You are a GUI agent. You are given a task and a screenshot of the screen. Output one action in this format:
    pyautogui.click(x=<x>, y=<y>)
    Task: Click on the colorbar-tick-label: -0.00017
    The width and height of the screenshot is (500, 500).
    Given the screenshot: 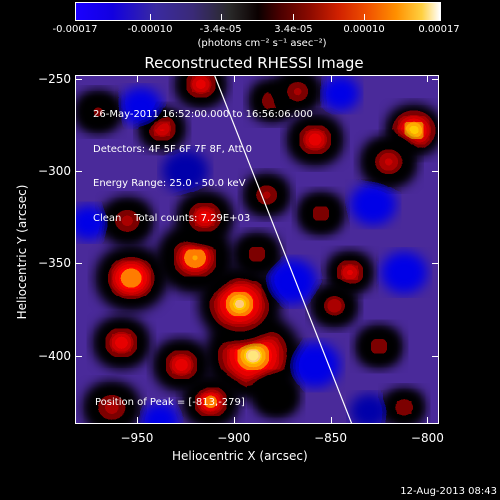 What is the action you would take?
    pyautogui.click(x=75, y=29)
    